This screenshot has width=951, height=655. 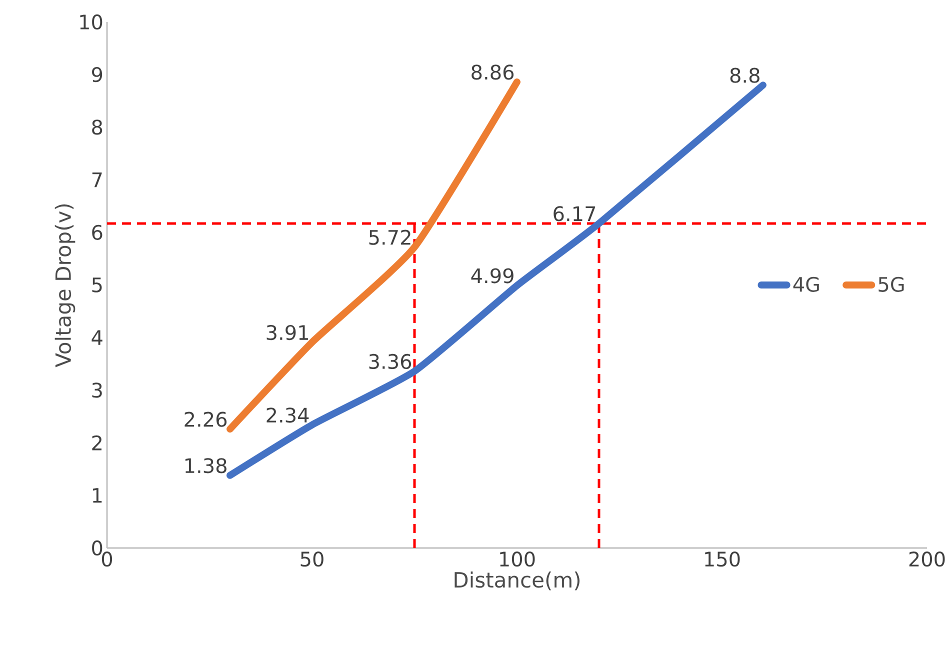 What do you see at coordinates (806, 284) in the screenshot?
I see `legend-label: 4G` at bounding box center [806, 284].